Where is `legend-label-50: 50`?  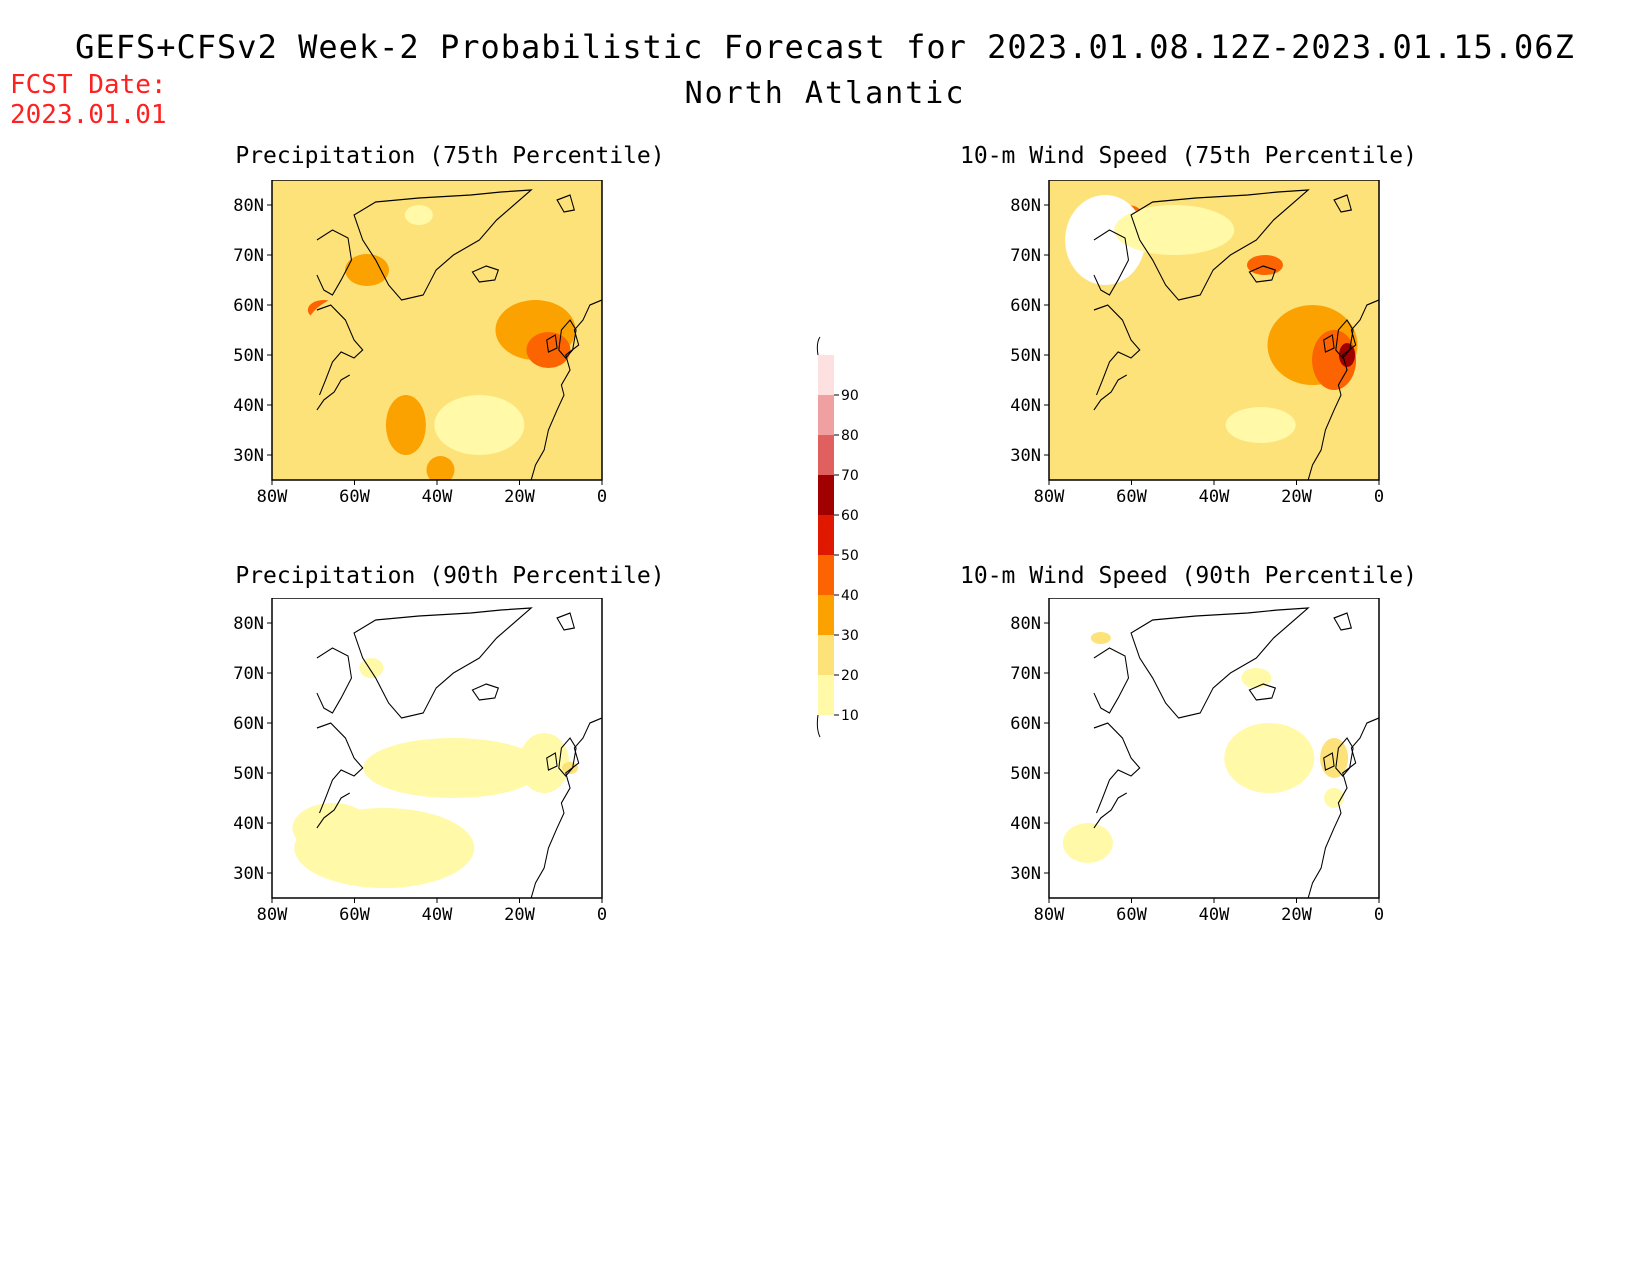
legend-label-50: 50 is located at coordinates (850, 556).